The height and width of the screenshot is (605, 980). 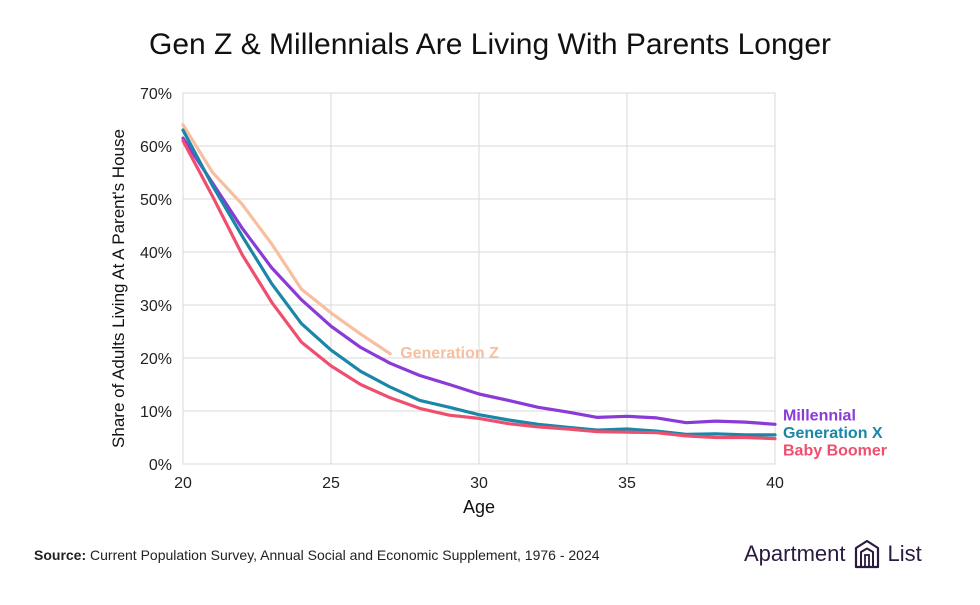 I want to click on y-tick-label: 10%, so click(x=156, y=412).